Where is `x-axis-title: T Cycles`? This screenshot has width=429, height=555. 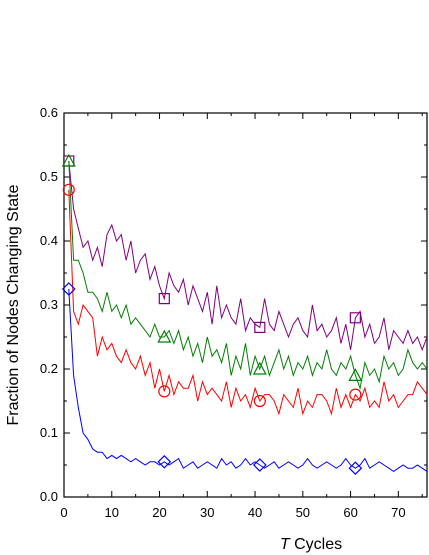 x-axis-title: T Cycles is located at coordinates (311, 544).